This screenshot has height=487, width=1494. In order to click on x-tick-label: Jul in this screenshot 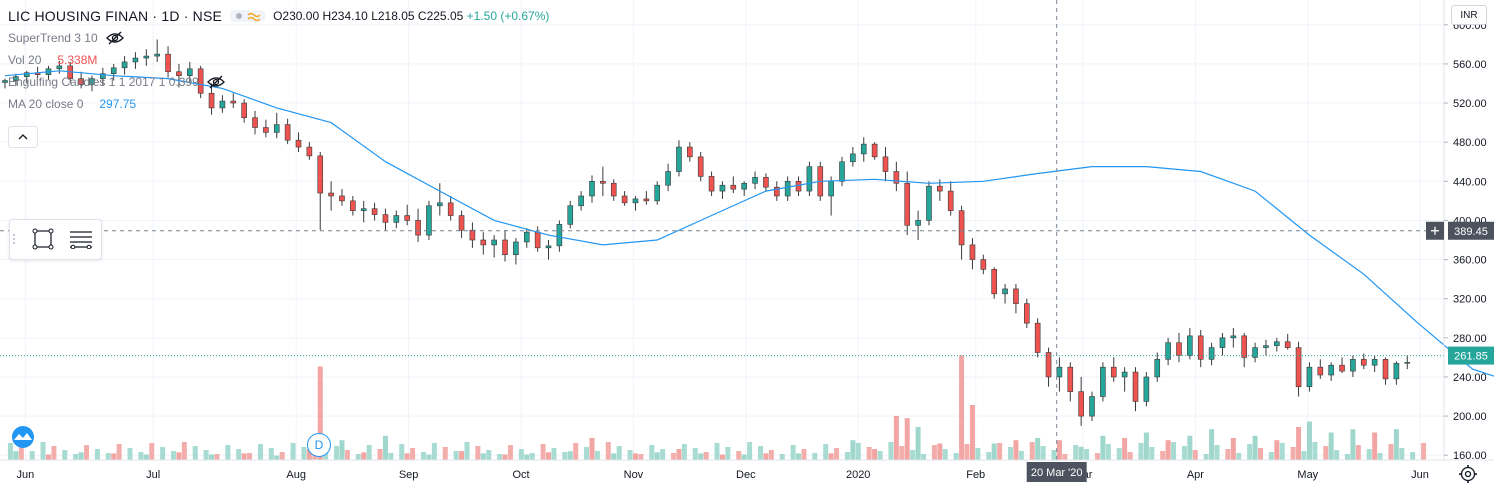, I will do `click(153, 475)`.